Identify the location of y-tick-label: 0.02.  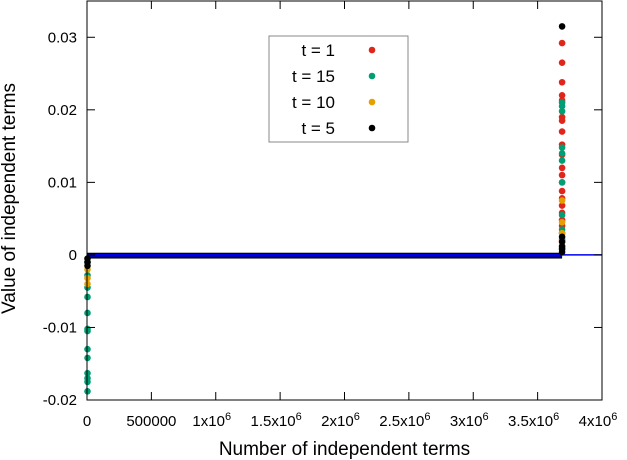
(62, 110).